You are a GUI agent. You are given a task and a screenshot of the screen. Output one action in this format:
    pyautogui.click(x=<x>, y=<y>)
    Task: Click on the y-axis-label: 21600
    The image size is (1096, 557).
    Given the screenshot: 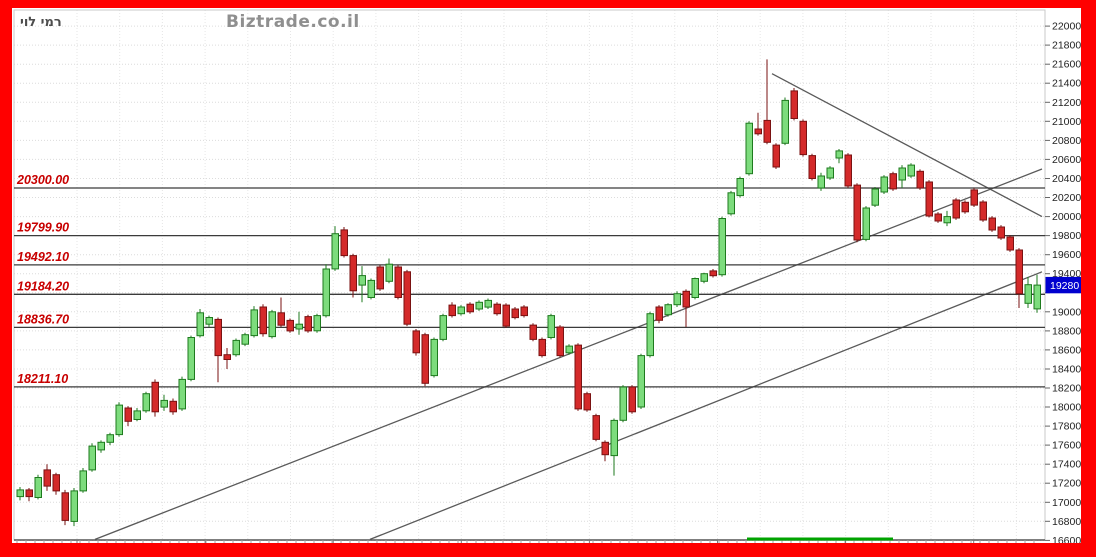 What is the action you would take?
    pyautogui.click(x=1066, y=65)
    